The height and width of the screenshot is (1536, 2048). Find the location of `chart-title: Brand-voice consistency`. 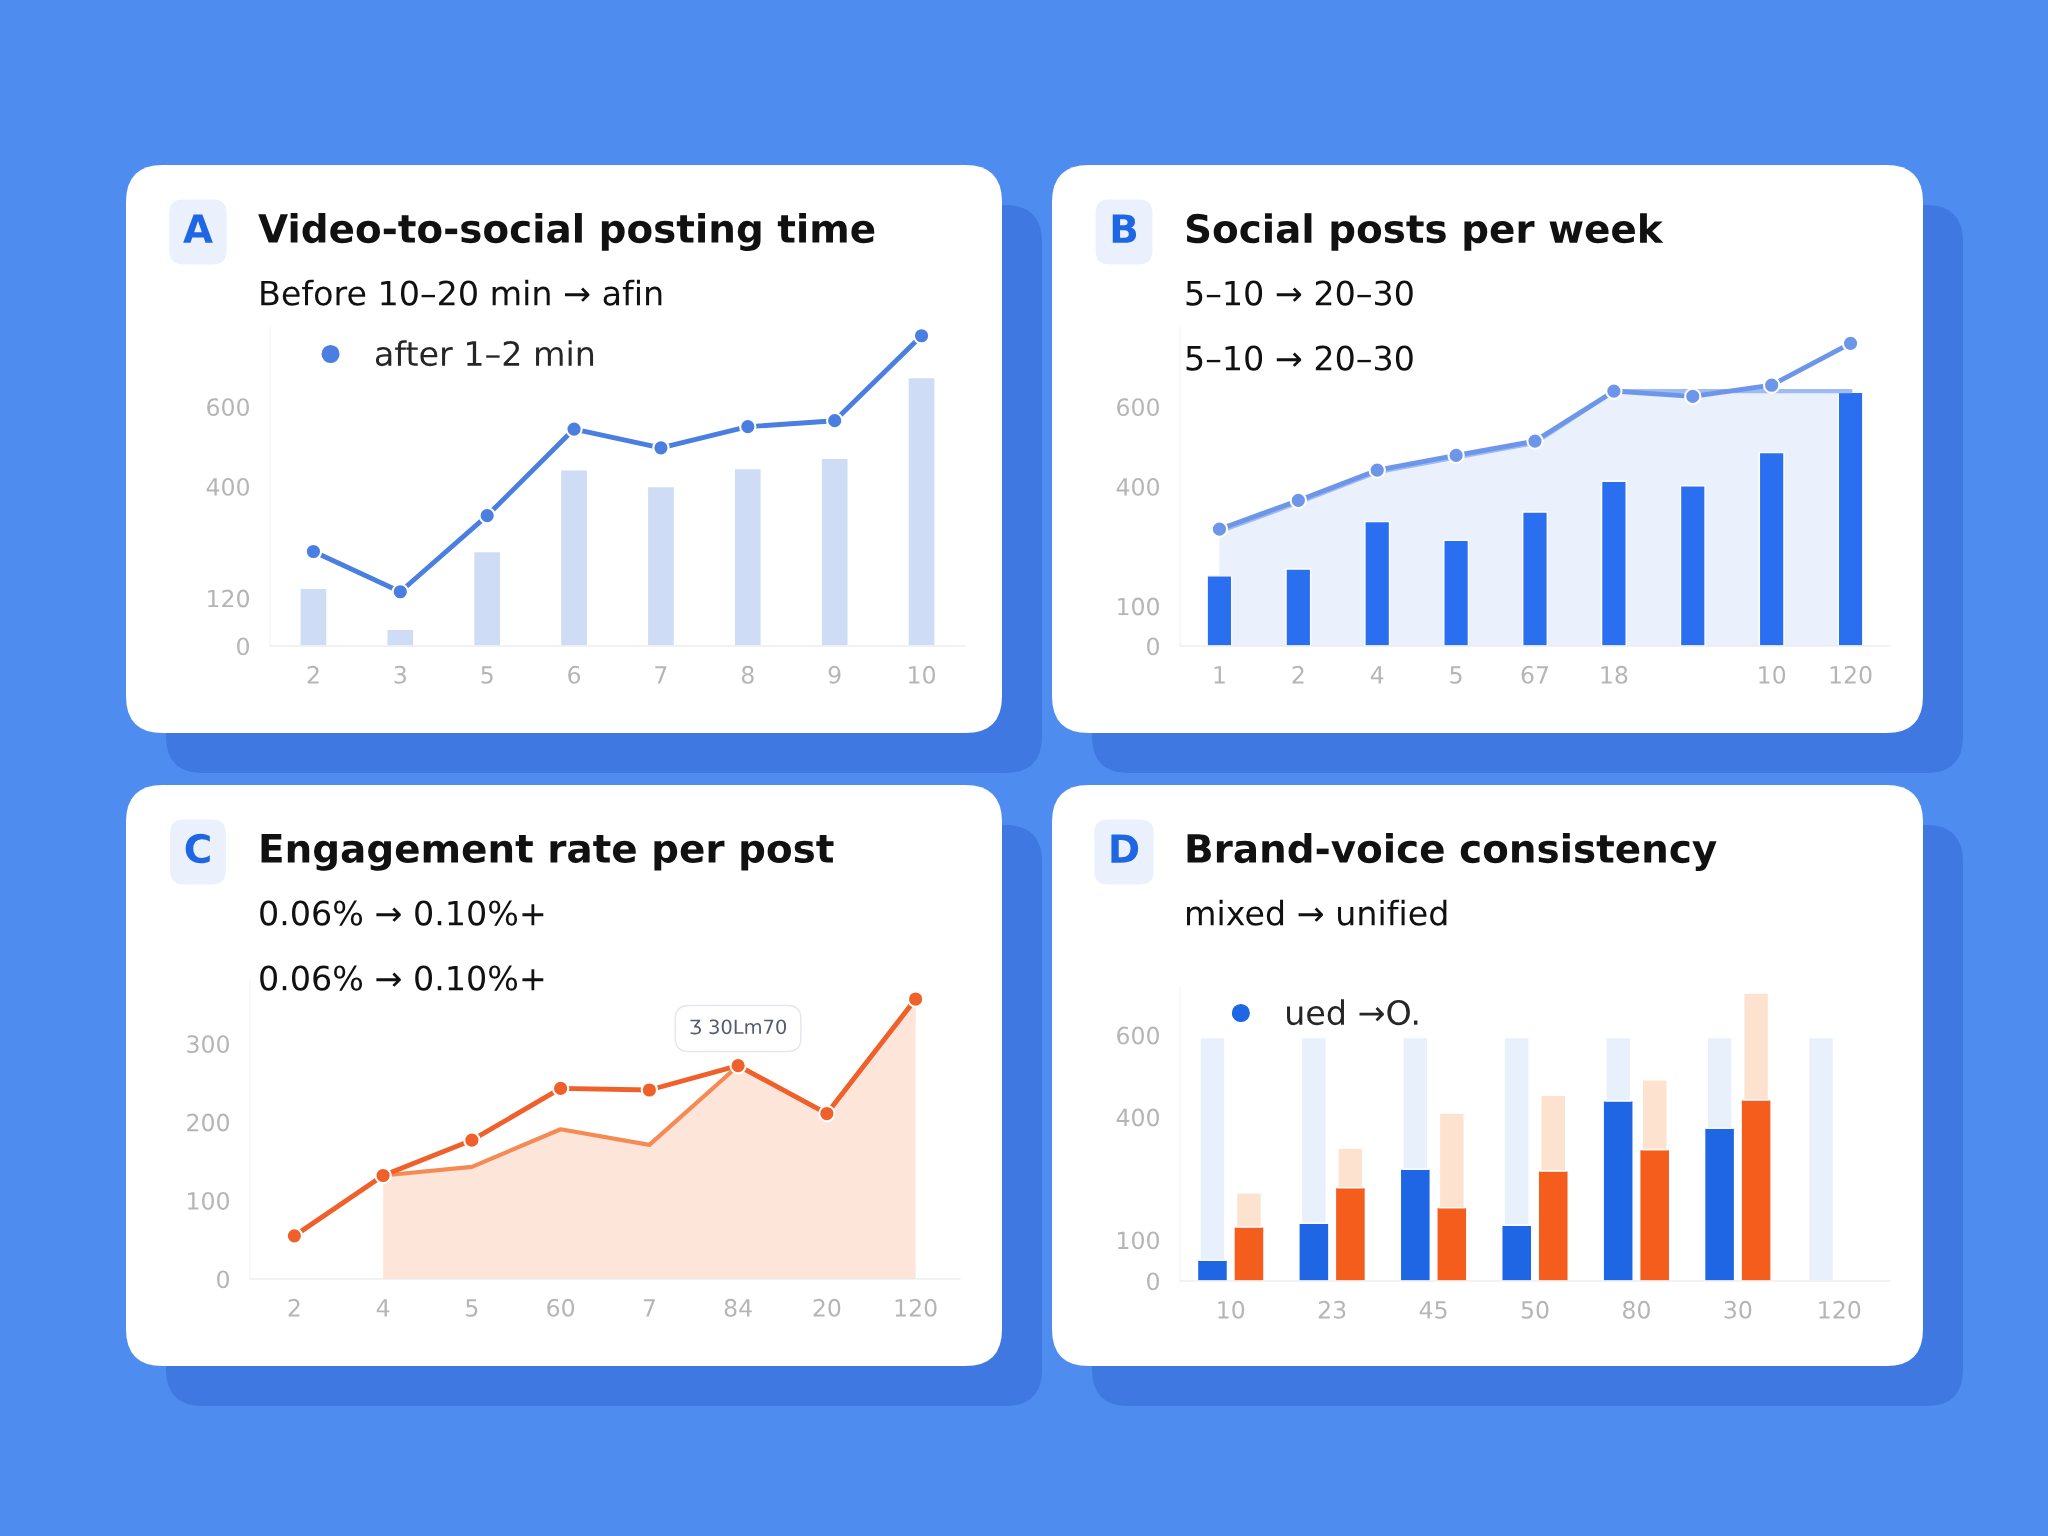

chart-title: Brand-voice consistency is located at coordinates (1452, 852).